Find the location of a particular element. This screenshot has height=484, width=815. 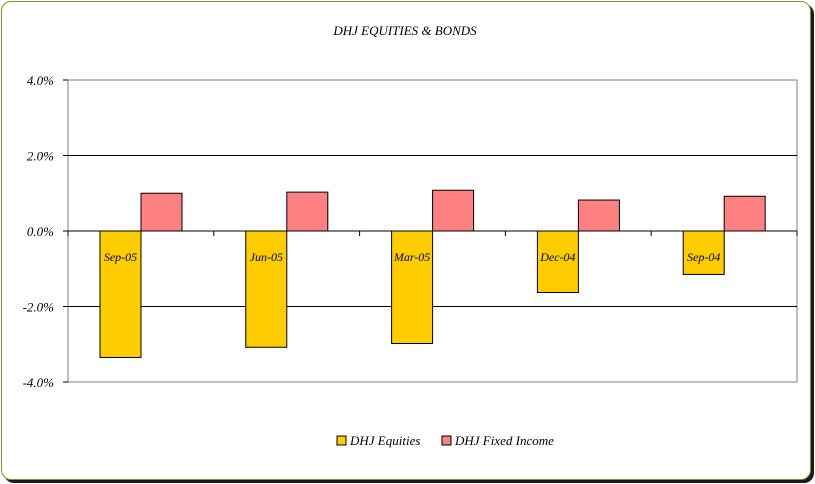

legend-label: DHJ Fixed Income is located at coordinates (504, 440).